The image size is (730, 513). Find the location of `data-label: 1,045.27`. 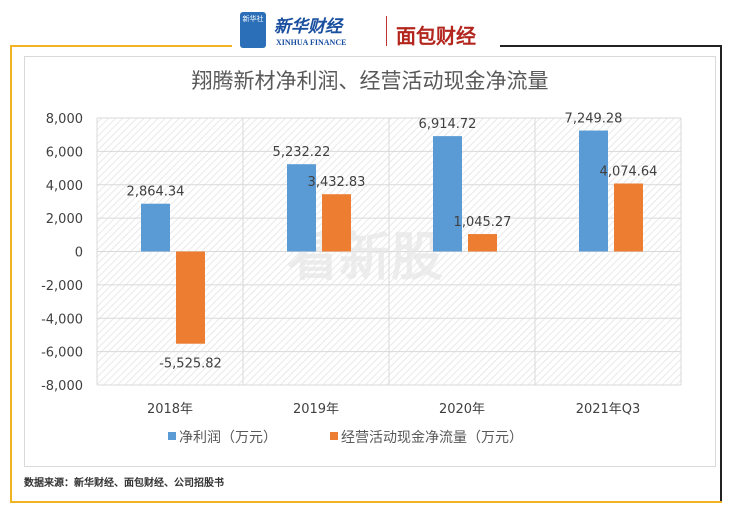

data-label: 1,045.27 is located at coordinates (483, 222).